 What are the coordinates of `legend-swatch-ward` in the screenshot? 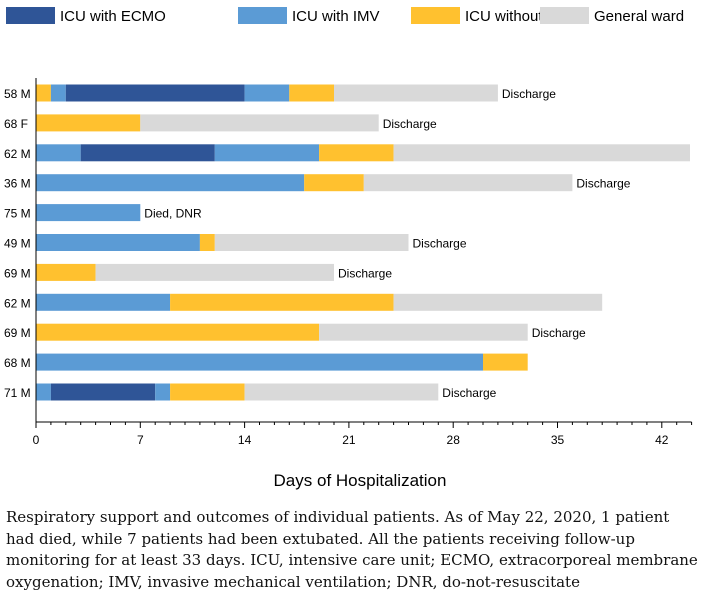 It's located at (564, 15).